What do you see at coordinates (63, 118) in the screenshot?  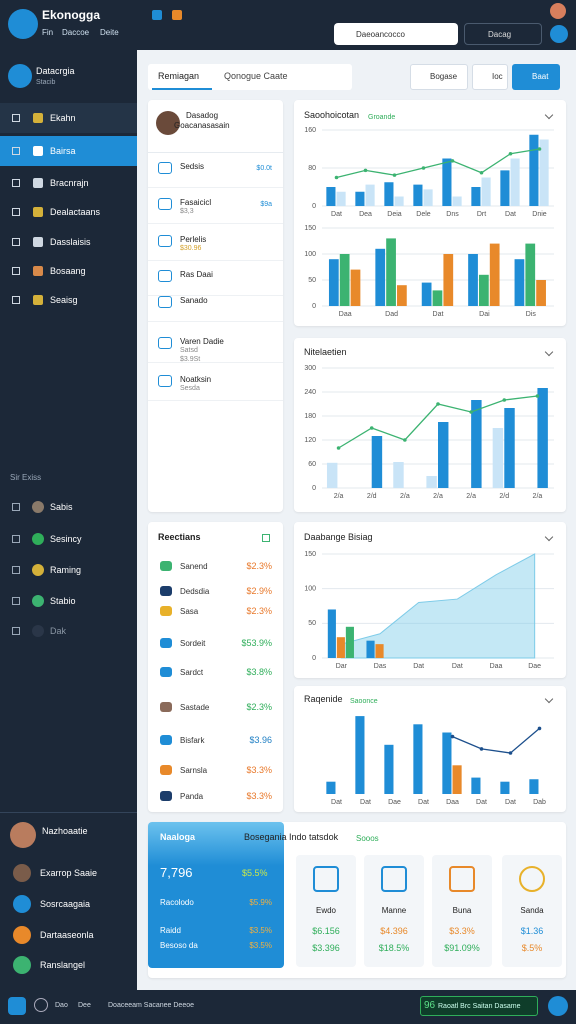 I see `nav-item: Ekahn` at bounding box center [63, 118].